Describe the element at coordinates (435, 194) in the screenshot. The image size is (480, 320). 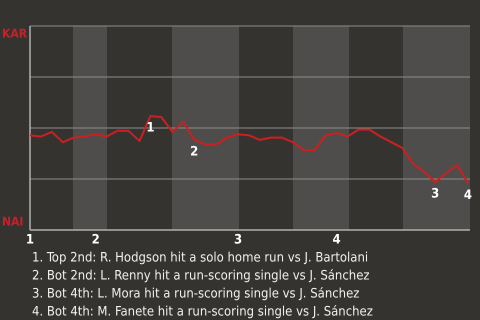
I see `annotation: 3` at that location.